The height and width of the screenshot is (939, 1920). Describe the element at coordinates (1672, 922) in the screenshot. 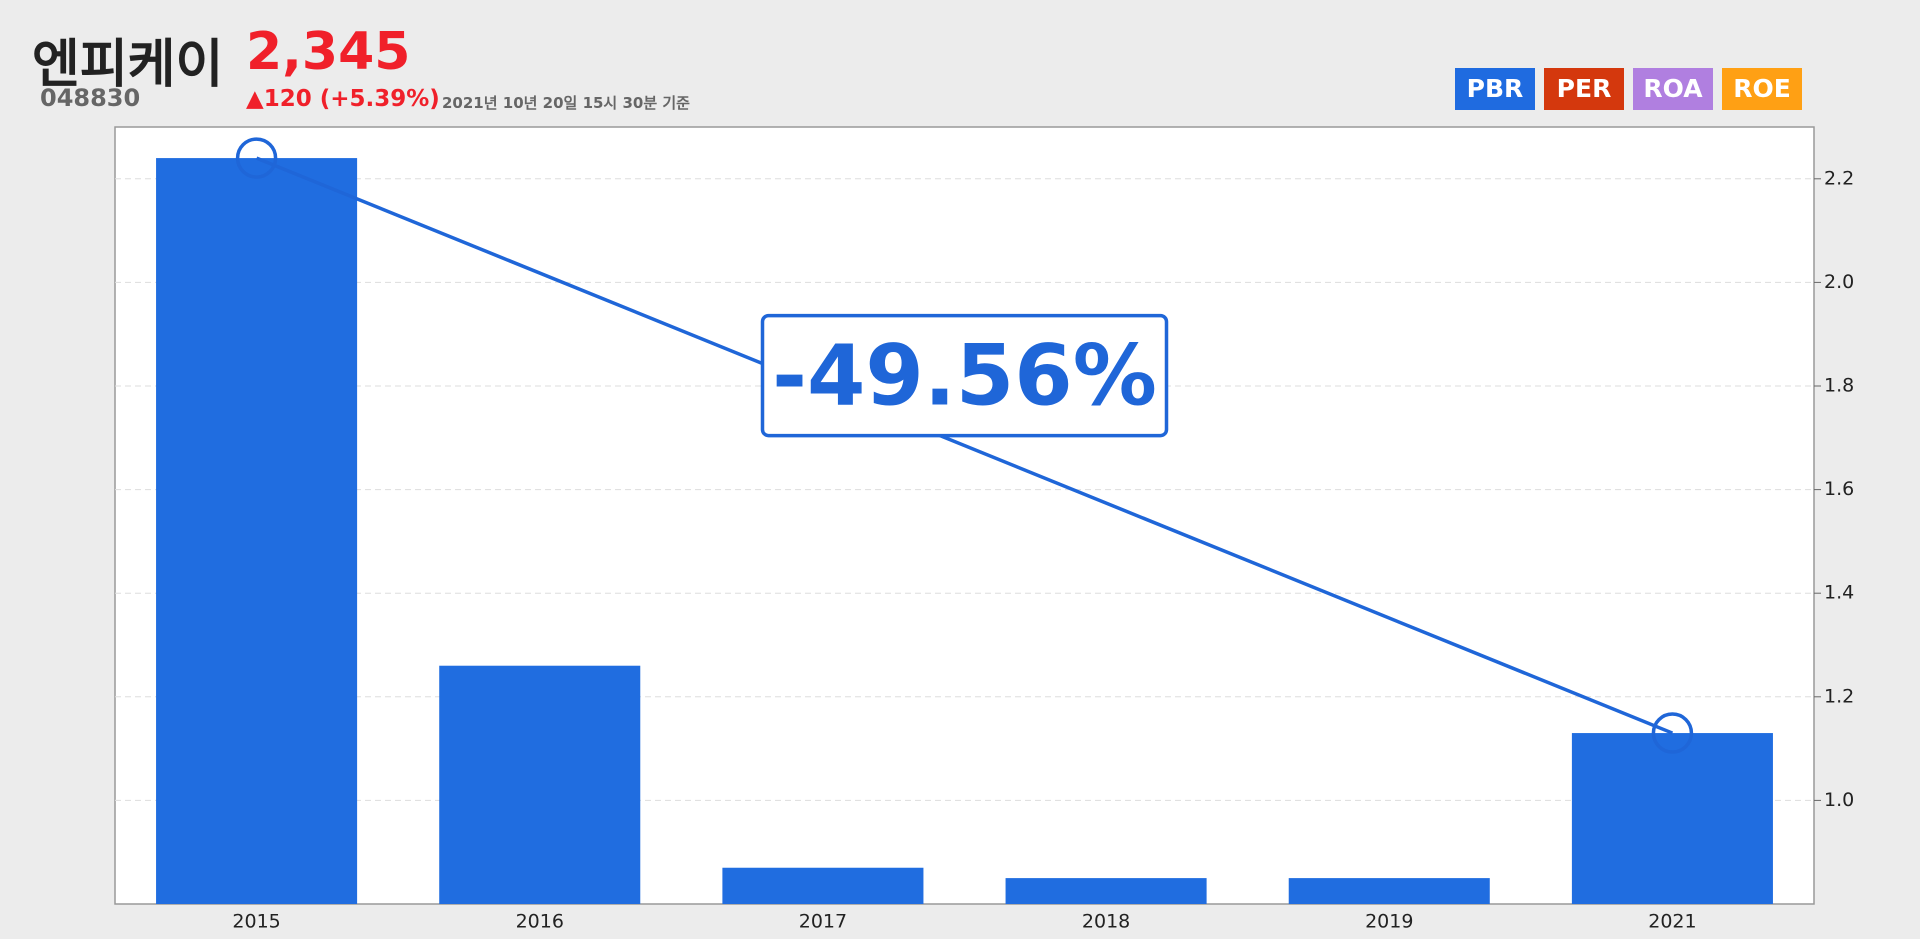

I see `x-tick-label: 2021` at that location.